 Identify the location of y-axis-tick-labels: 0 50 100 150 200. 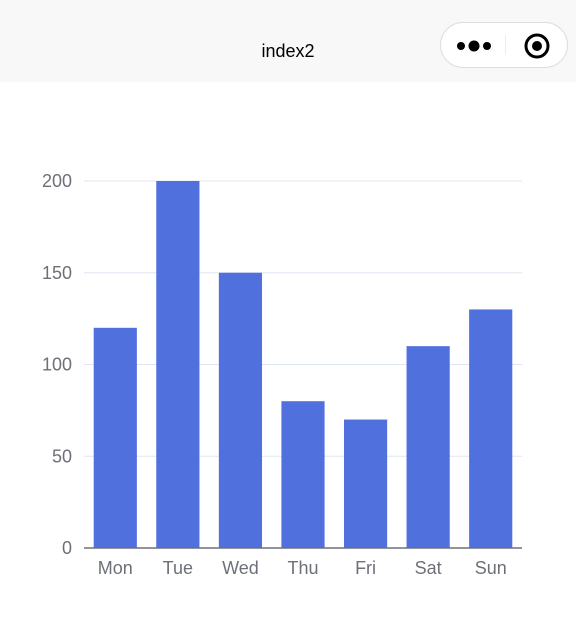
(57, 364).